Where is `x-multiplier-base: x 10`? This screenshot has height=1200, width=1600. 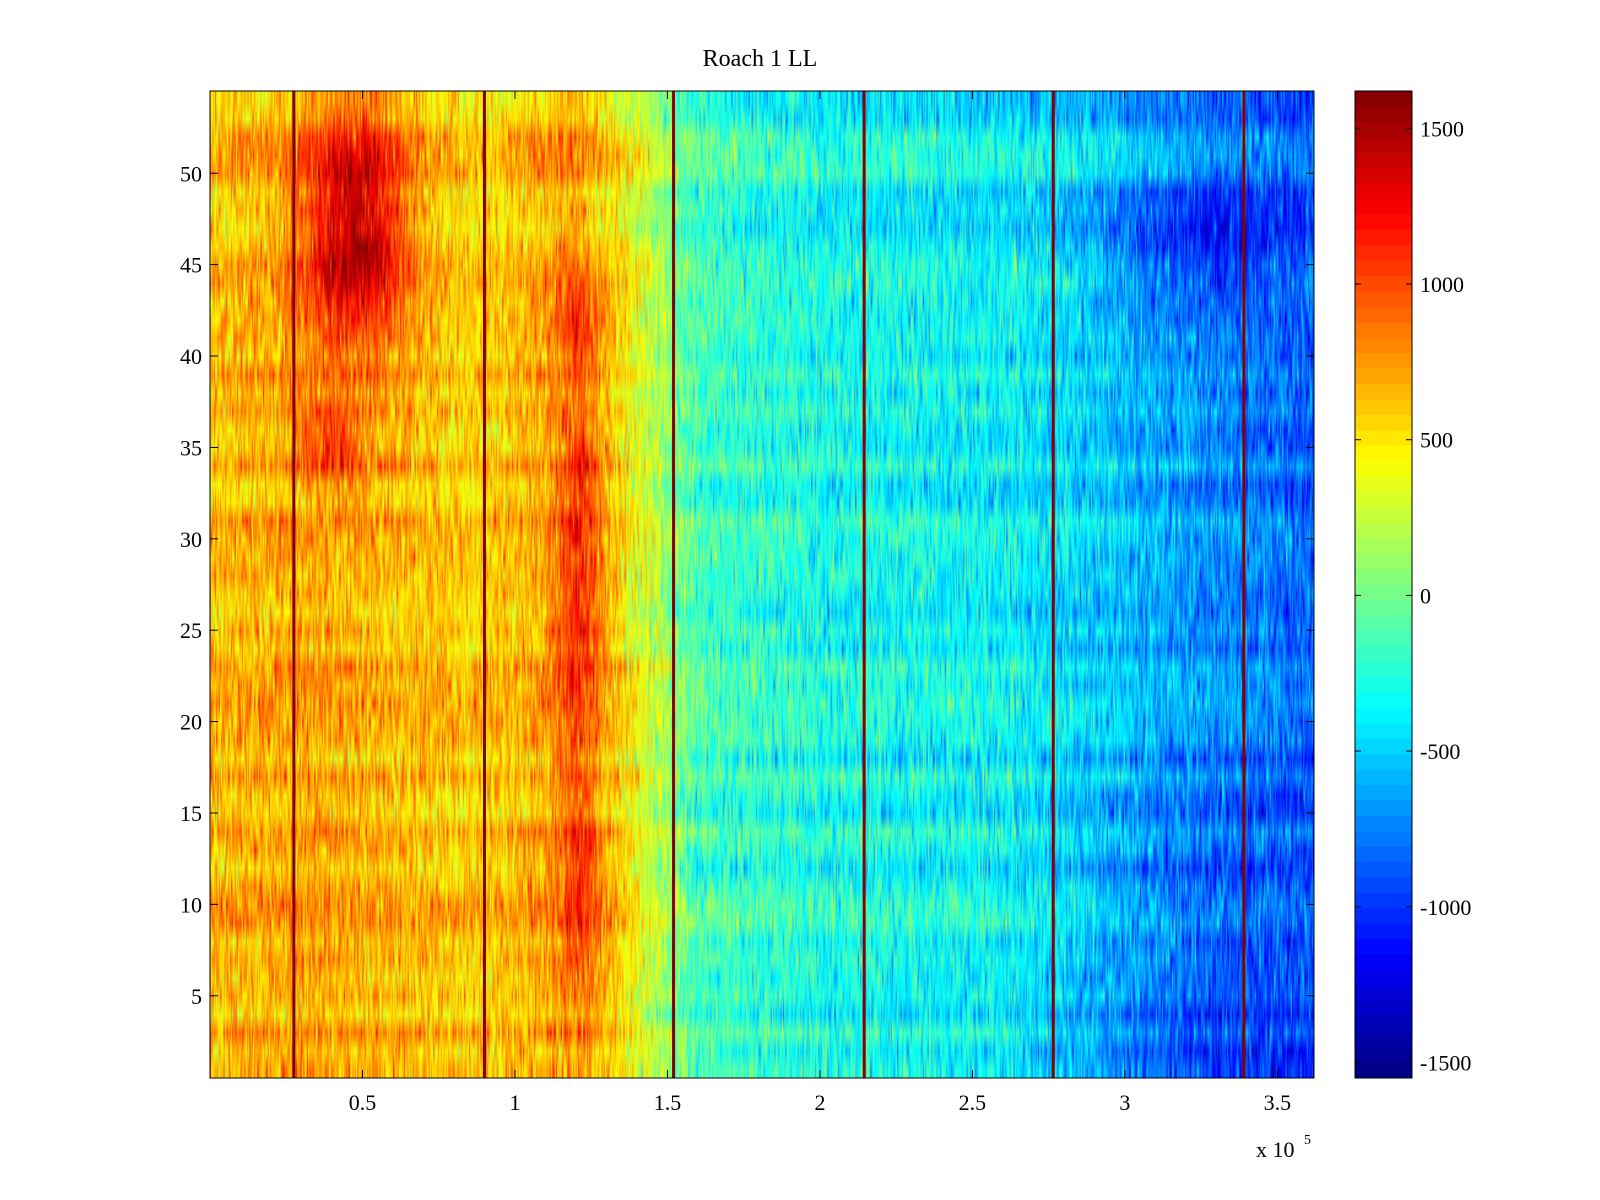
x-multiplier-base: x 10 is located at coordinates (1275, 1149).